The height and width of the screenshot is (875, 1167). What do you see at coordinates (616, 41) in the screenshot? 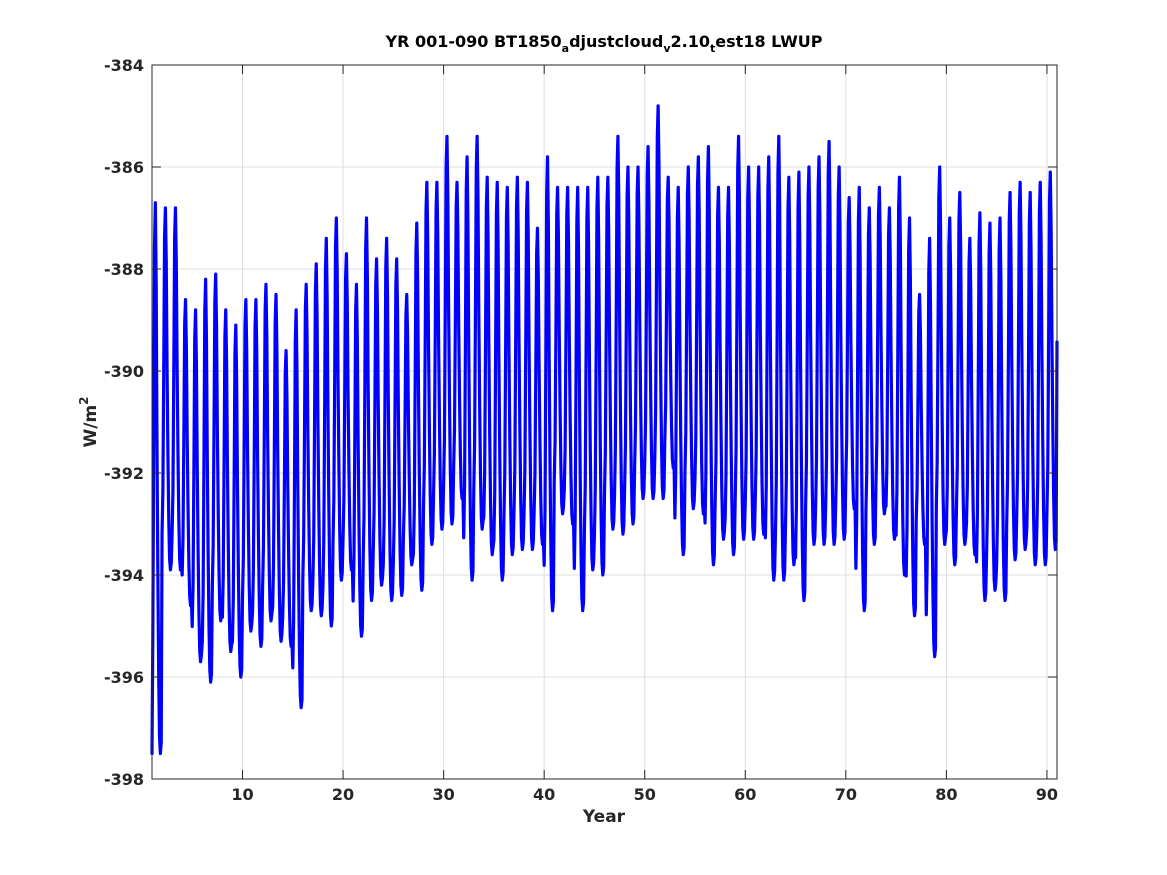
I see `chart-title-part-2: djustcloud` at bounding box center [616, 41].